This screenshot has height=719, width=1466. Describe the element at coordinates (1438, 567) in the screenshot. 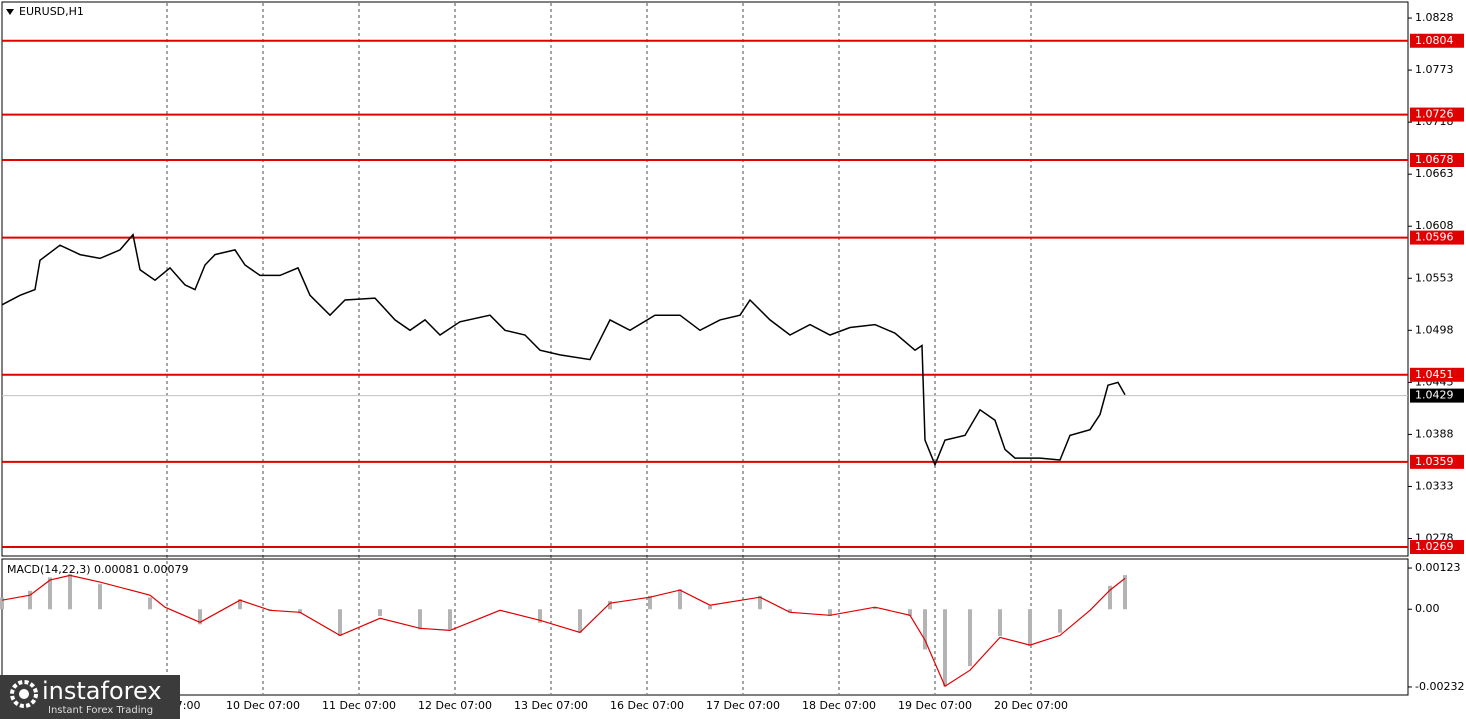

I see `y-tick-label: 0.00123` at that location.